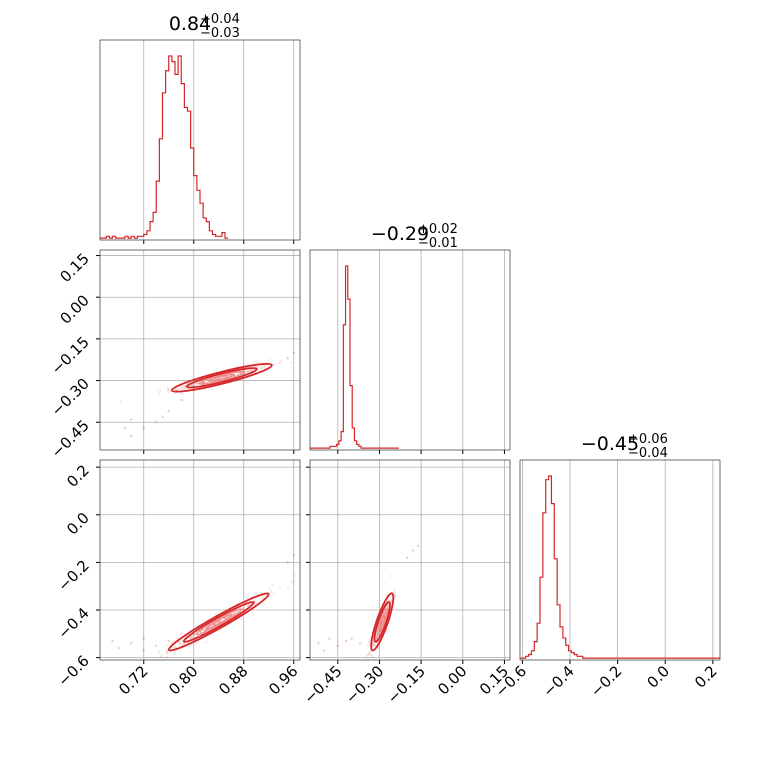 The height and width of the screenshot is (760, 760). Describe the element at coordinates (658, 677) in the screenshot. I see `tick-label-x: 0.0` at that location.